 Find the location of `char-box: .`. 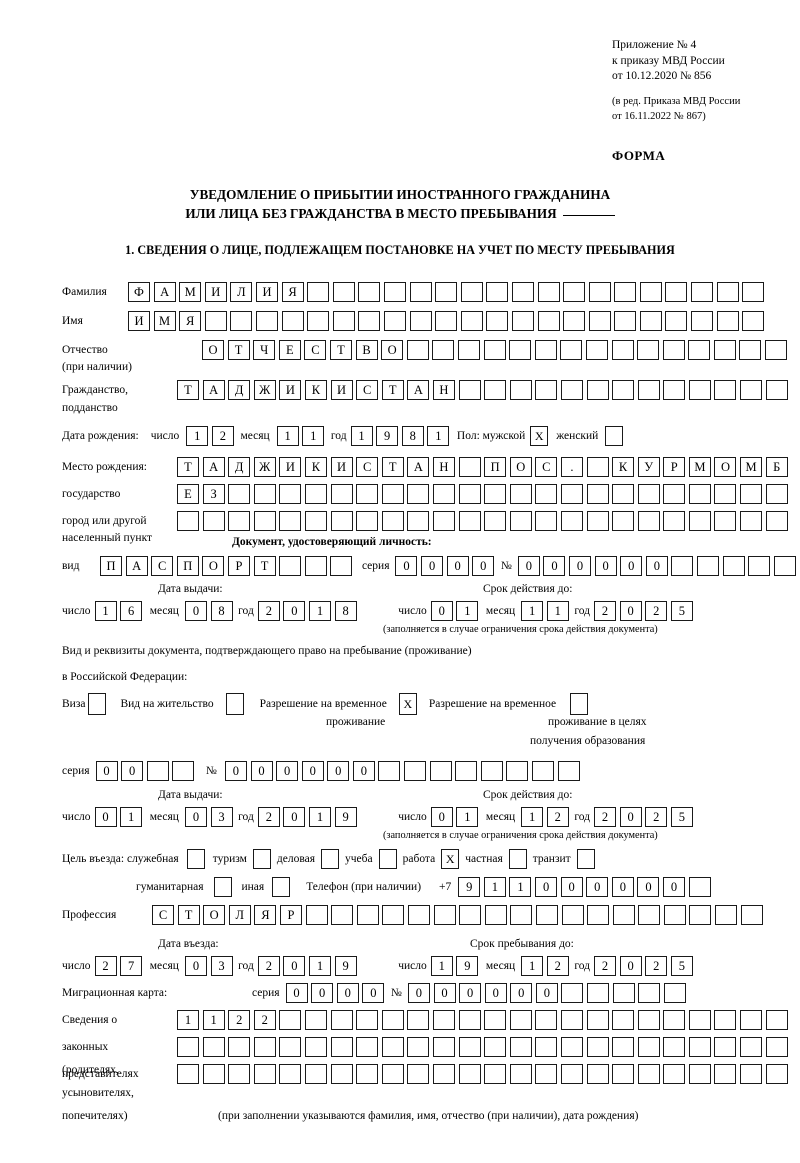

char-box: . is located at coordinates (571, 467).